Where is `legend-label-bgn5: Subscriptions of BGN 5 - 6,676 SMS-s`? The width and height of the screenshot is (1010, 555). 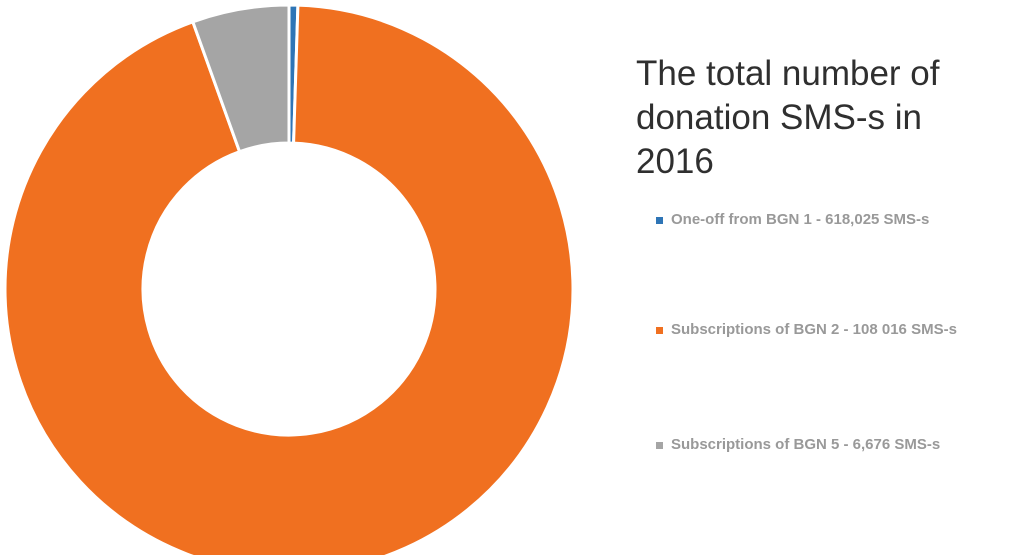
legend-label-bgn5: Subscriptions of BGN 5 - 6,676 SMS-s is located at coordinates (806, 444).